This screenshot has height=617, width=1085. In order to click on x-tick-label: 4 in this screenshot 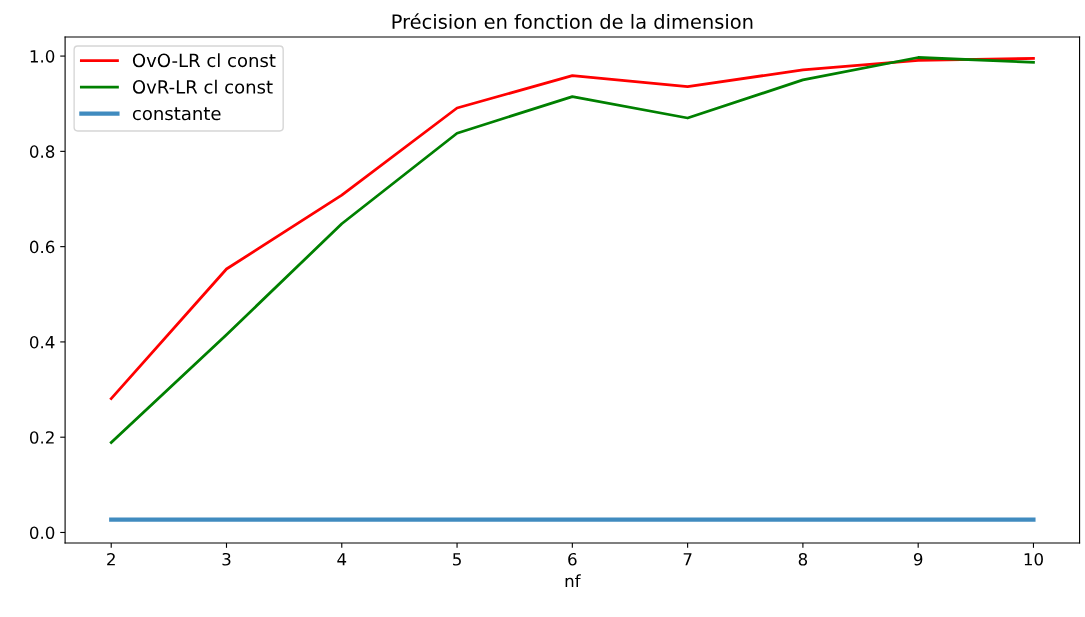, I will do `click(342, 559)`.